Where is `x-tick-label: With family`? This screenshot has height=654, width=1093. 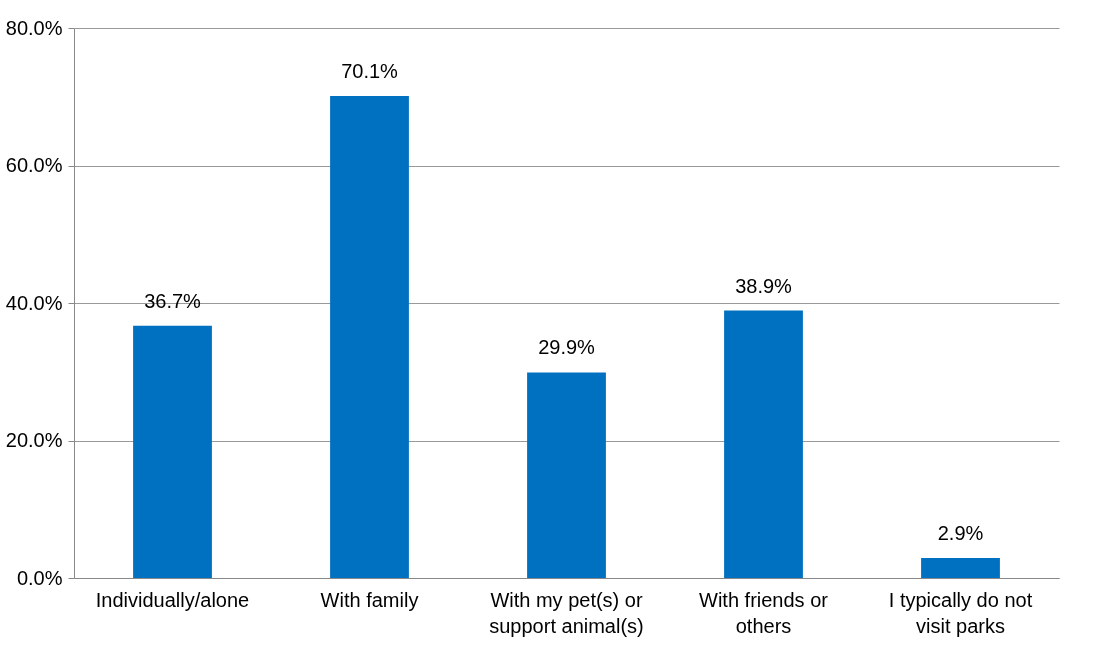 x-tick-label: With family is located at coordinates (369, 599).